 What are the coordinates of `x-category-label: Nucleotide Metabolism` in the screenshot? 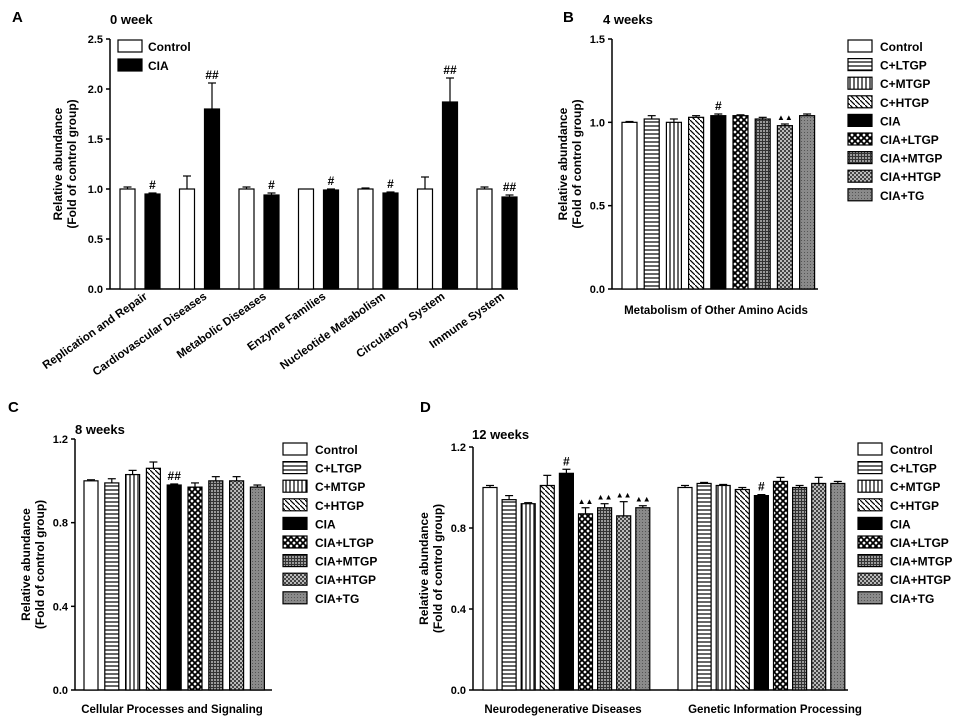 It's located at (332, 332).